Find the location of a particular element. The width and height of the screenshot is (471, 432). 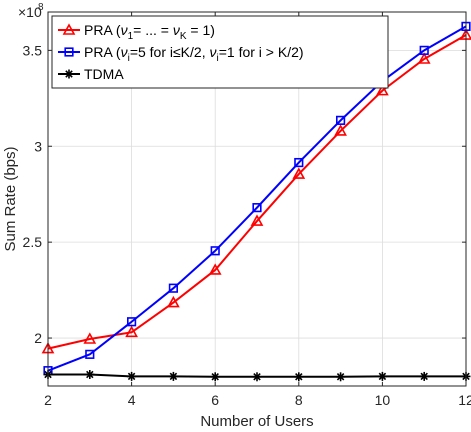

legend-label: TDMA is located at coordinates (104, 74).